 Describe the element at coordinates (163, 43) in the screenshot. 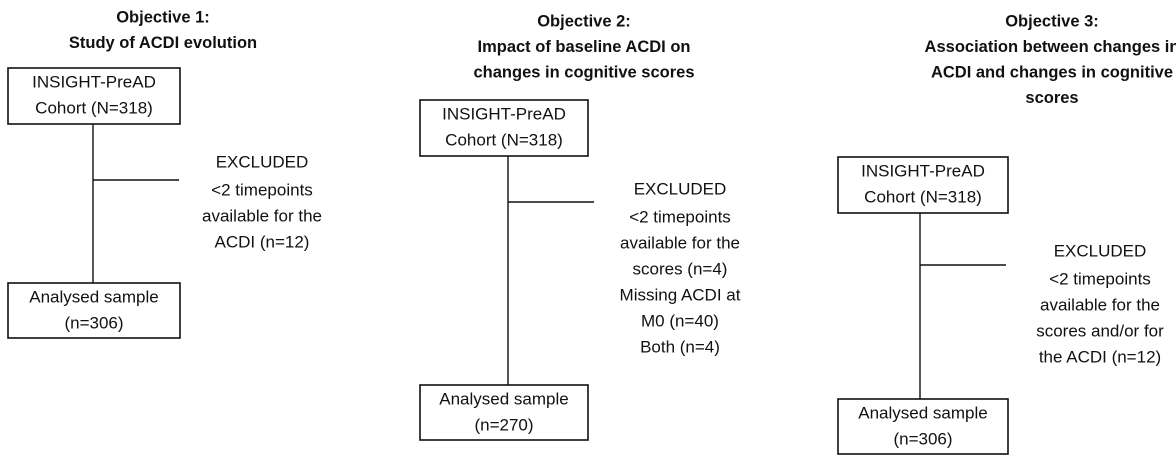

I see `objective-title: Study of ACDI evolution` at that location.